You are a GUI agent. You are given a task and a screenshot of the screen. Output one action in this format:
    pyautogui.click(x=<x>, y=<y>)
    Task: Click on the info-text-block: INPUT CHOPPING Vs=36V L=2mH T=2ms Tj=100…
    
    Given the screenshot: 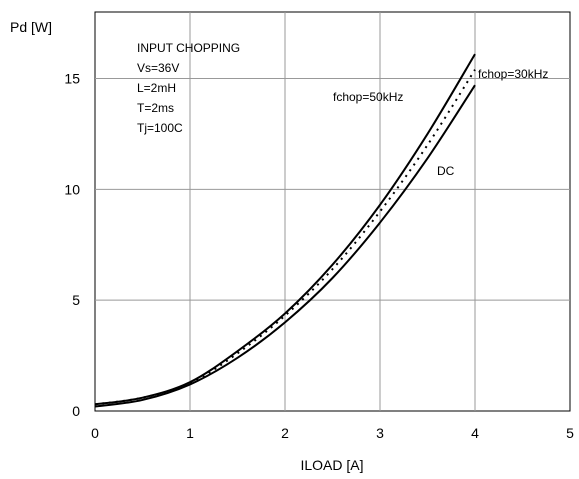 What is the action you would take?
    pyautogui.click(x=188, y=88)
    